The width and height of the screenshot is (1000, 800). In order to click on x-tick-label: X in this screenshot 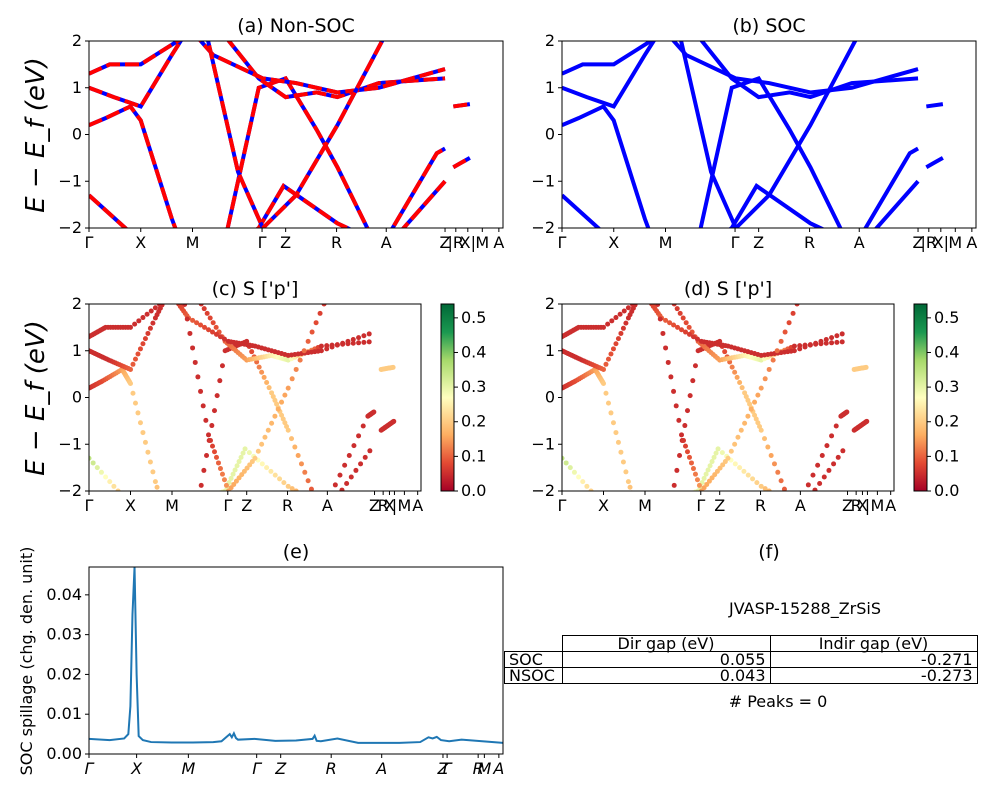, I will do `click(613, 242)`.